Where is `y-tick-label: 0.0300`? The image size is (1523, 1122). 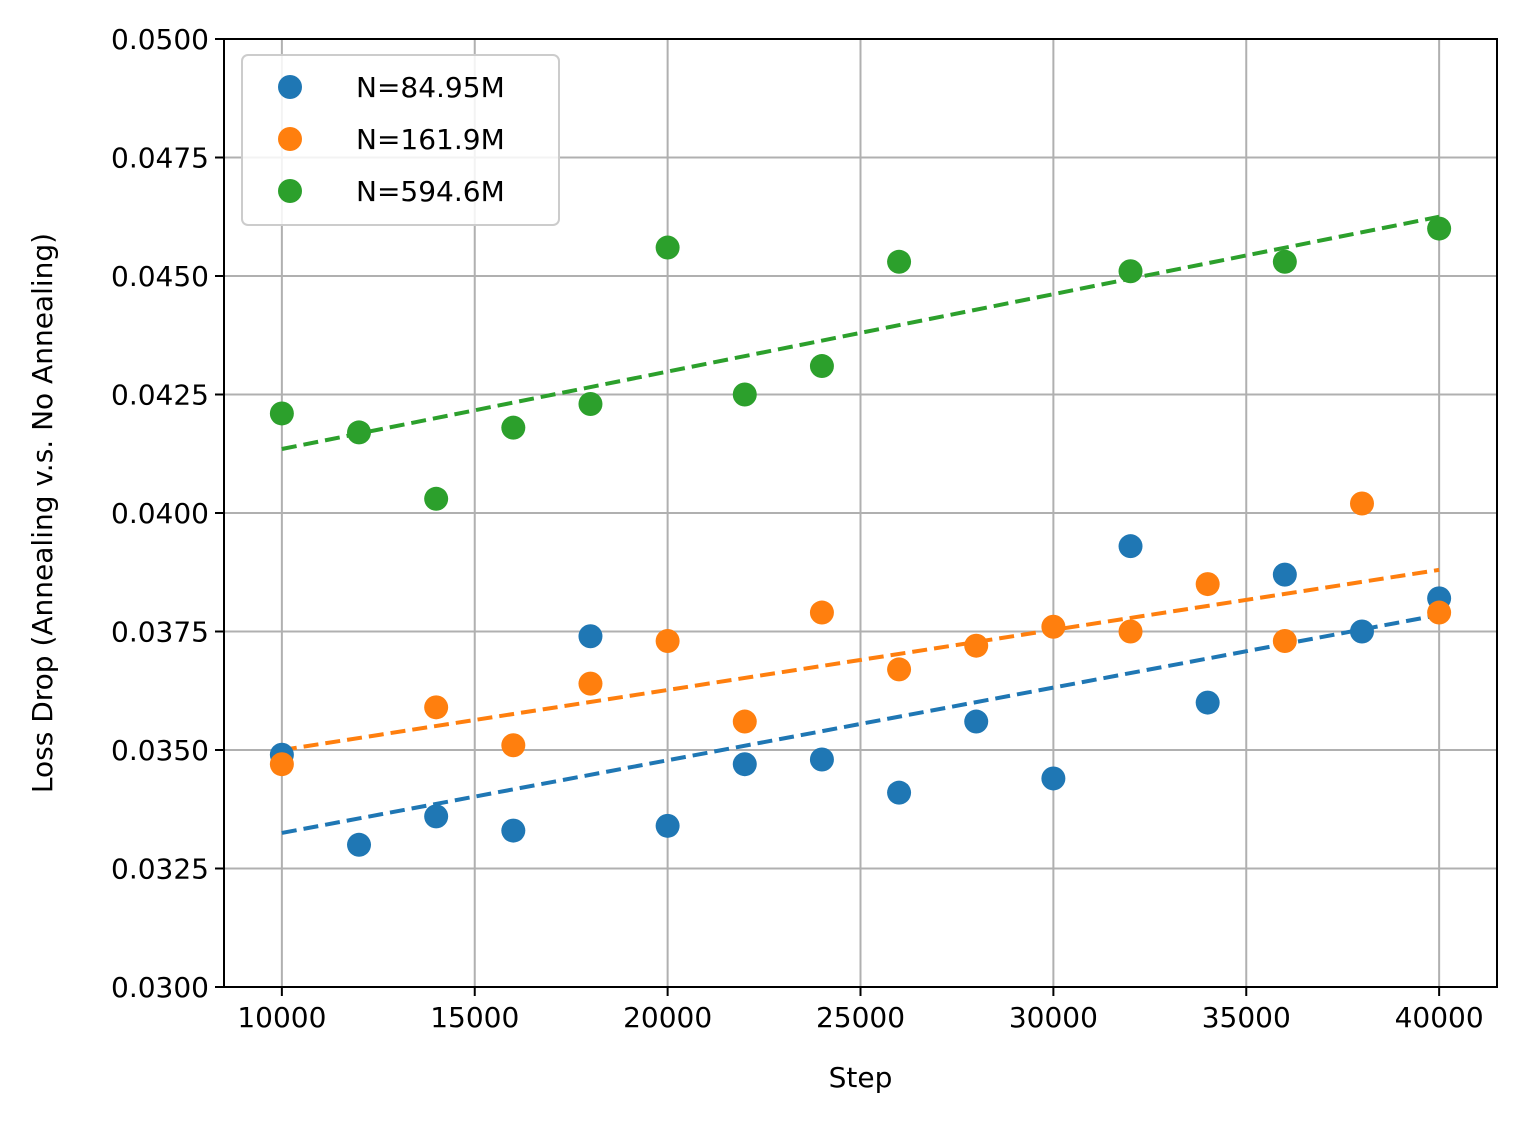 y-tick-label: 0.0300 is located at coordinates (160, 987).